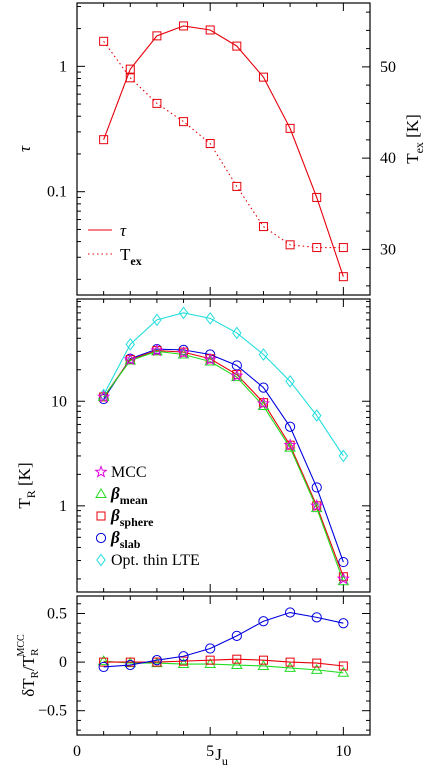 The image size is (436, 771). Describe the element at coordinates (52, 711) in the screenshot. I see `y-tick-label: −0.5` at that location.